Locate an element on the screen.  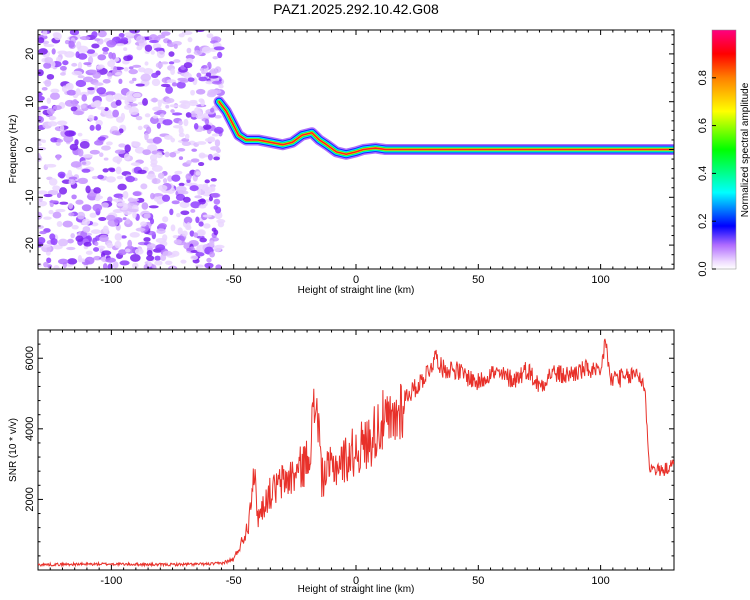
colorbar-label: Normalized spectral amplitude is located at coordinates (745, 149).